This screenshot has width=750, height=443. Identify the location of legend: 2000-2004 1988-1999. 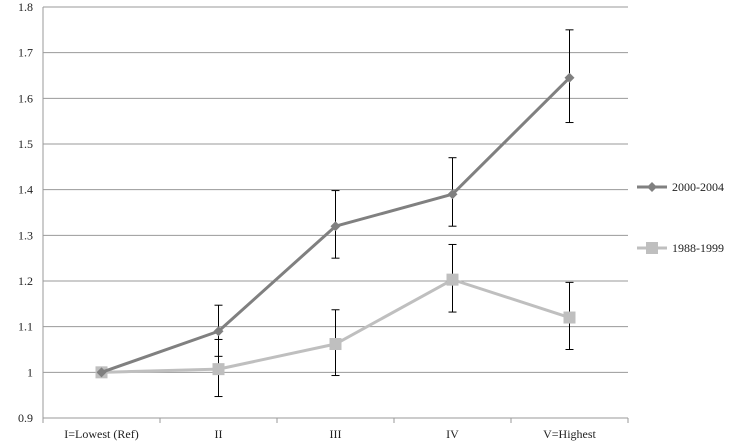
(680, 217).